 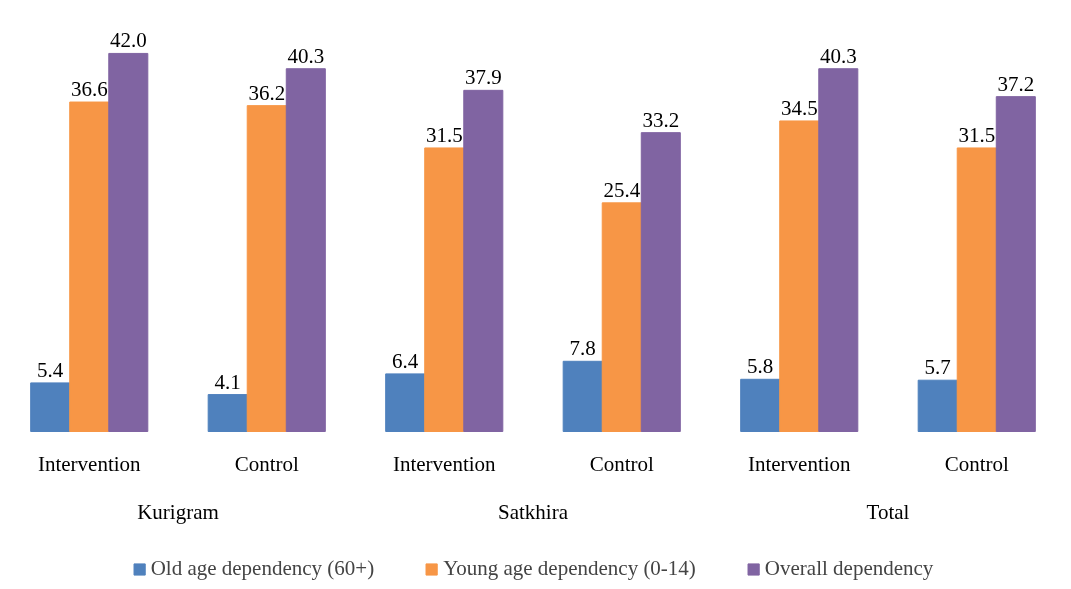 What do you see at coordinates (128, 40) in the screenshot?
I see `data-label: 42.0` at bounding box center [128, 40].